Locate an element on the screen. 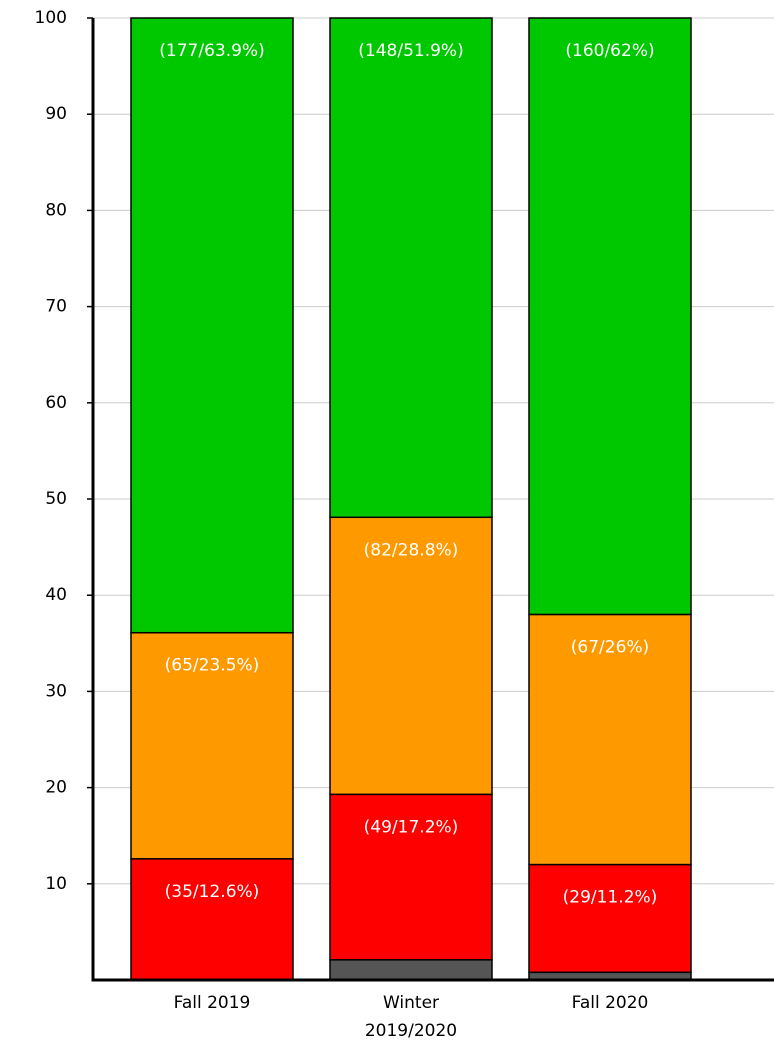  value-label: (148/51.9%) is located at coordinates (410, 51).